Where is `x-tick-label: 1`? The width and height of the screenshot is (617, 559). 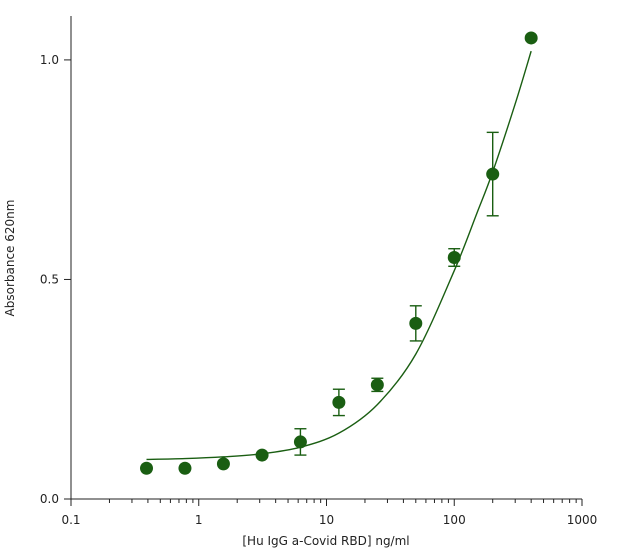 x-tick-label: 1 is located at coordinates (199, 520).